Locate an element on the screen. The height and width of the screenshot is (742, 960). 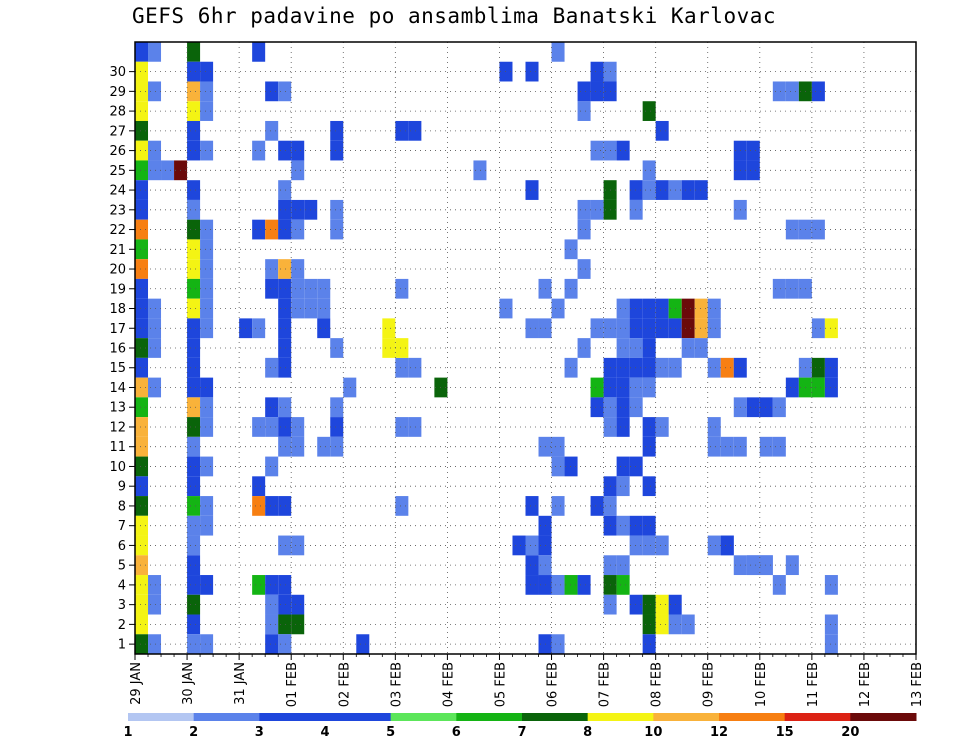
legend-label: 1 is located at coordinates (127, 732).